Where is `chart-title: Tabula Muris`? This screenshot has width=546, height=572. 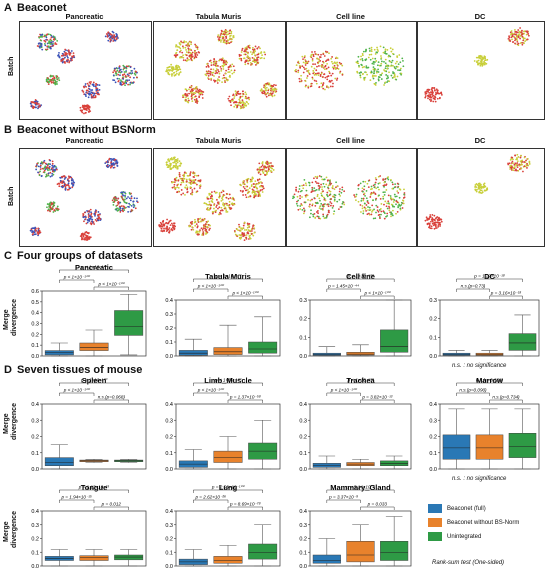
chart-title: Tabula Muris is located at coordinates (228, 276).